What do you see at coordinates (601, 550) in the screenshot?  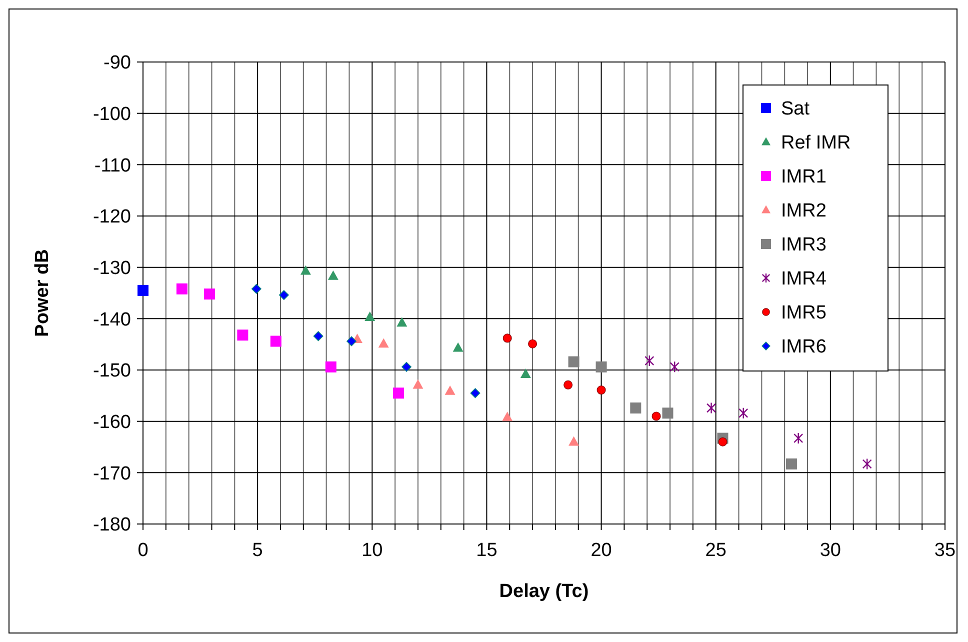 I see `x-tick-label: 20` at bounding box center [601, 550].